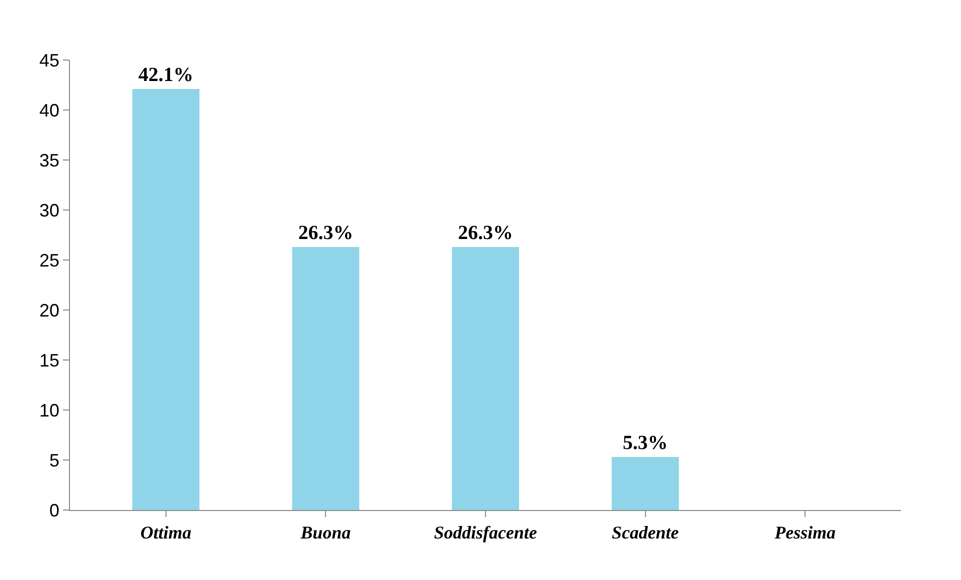 The width and height of the screenshot is (961, 580). I want to click on y-tick-label: 15, so click(49, 360).